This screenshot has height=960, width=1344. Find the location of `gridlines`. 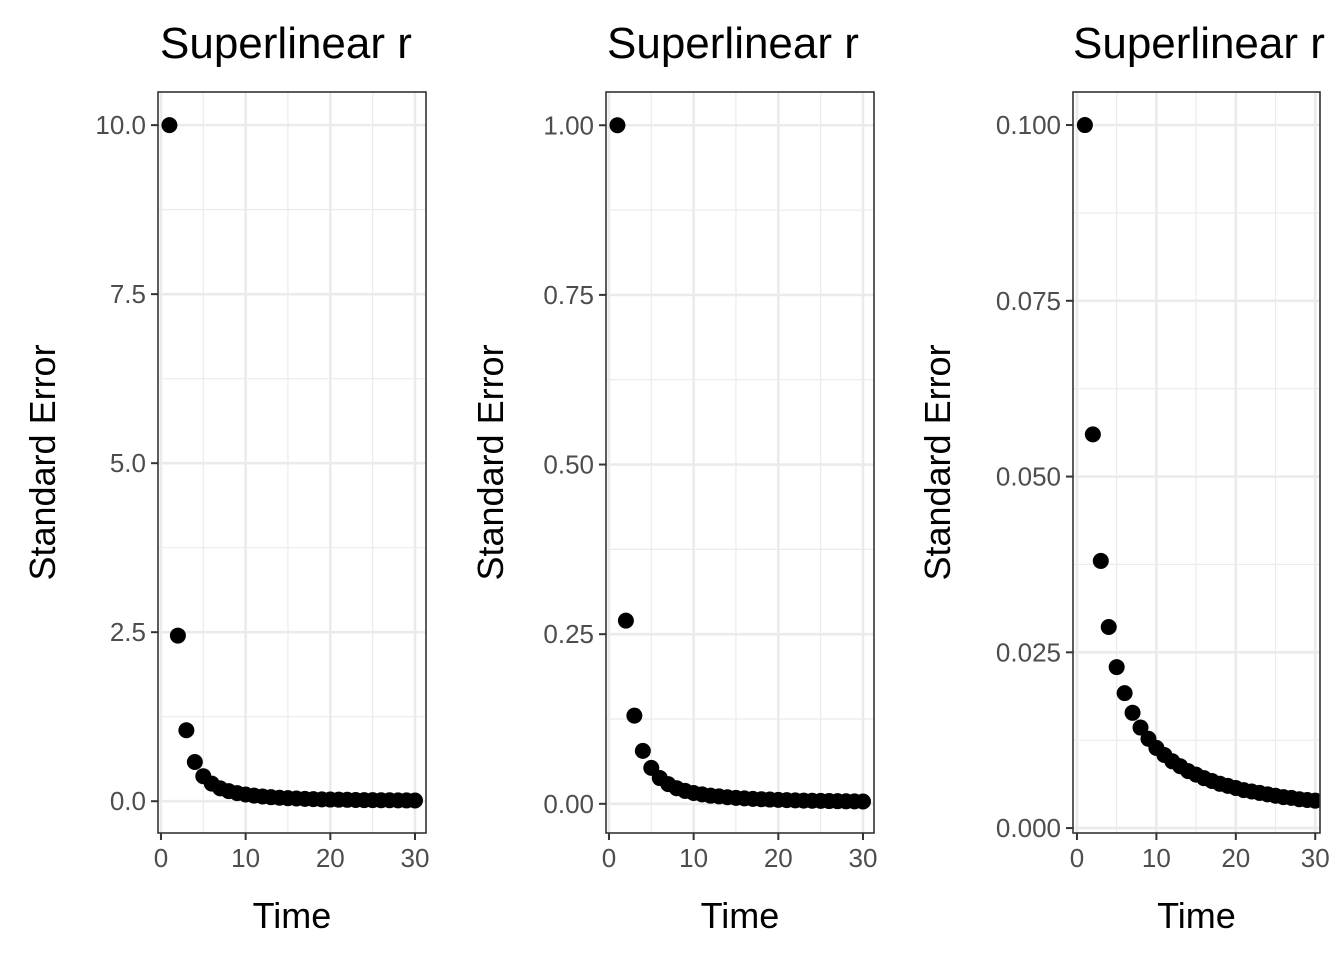

gridlines is located at coordinates (1196, 462).